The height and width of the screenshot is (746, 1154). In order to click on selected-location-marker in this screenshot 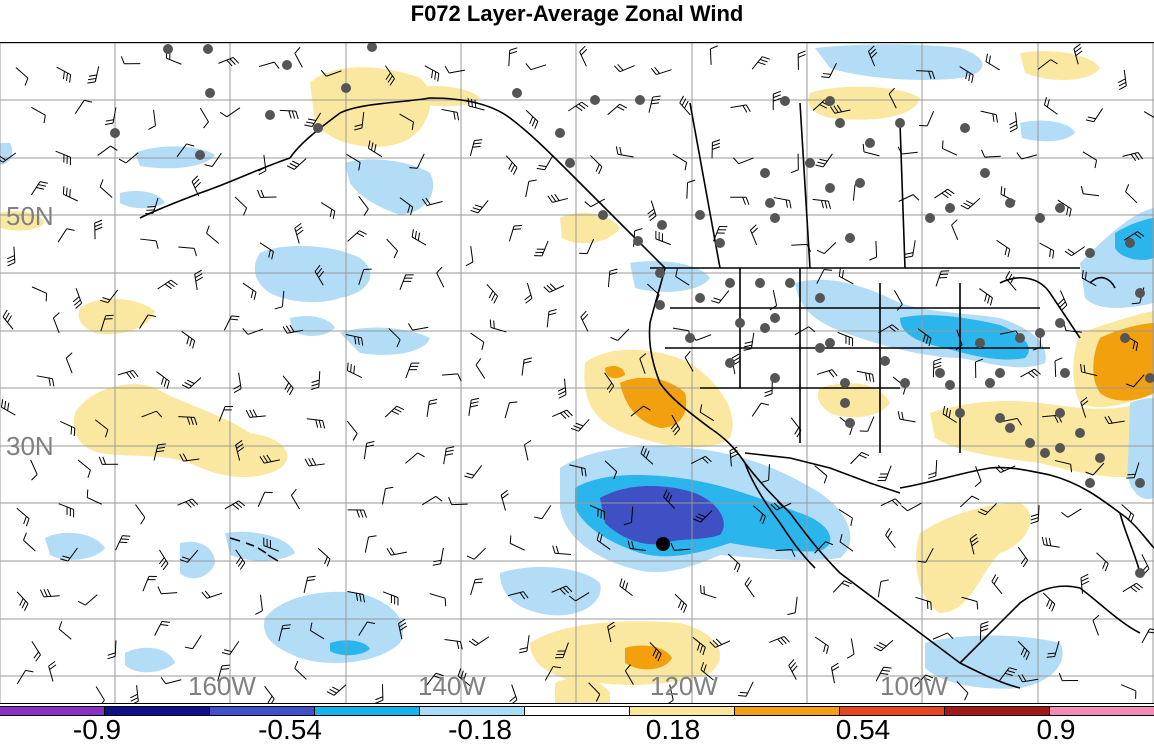, I will do `click(663, 544)`.